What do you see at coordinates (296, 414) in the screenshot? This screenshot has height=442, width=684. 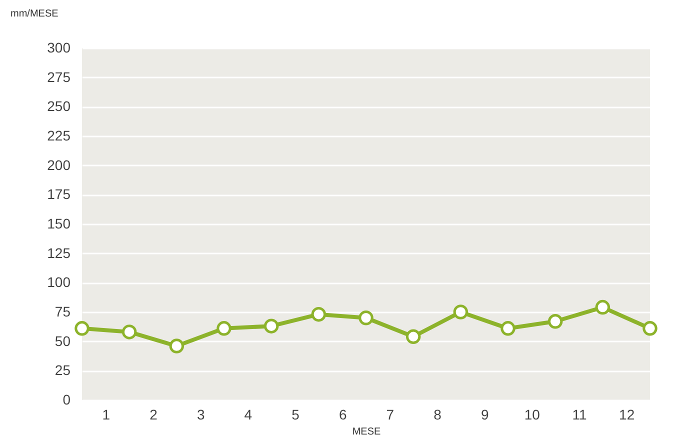 I see `x-tick-label: 5` at bounding box center [296, 414].